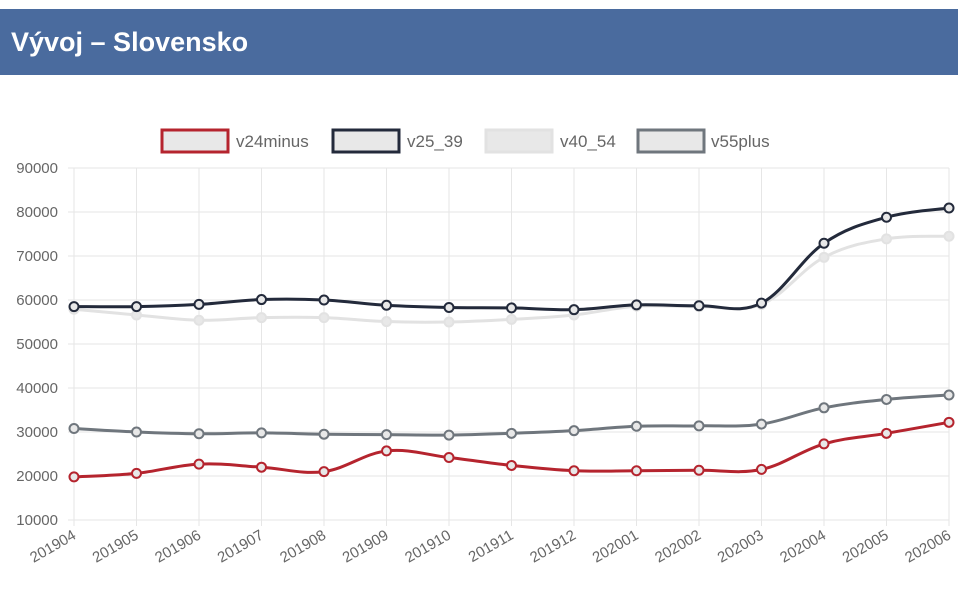  Describe the element at coordinates (37, 520) in the screenshot. I see `y-tick-label: 10000` at that location.